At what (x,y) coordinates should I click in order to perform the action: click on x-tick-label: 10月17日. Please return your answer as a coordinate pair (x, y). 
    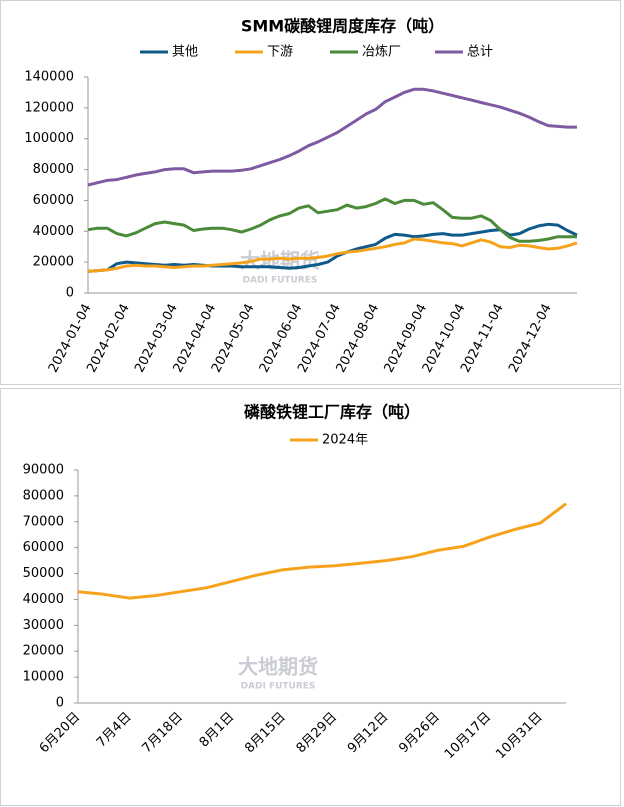
    Looking at the image, I should click on (468, 736).